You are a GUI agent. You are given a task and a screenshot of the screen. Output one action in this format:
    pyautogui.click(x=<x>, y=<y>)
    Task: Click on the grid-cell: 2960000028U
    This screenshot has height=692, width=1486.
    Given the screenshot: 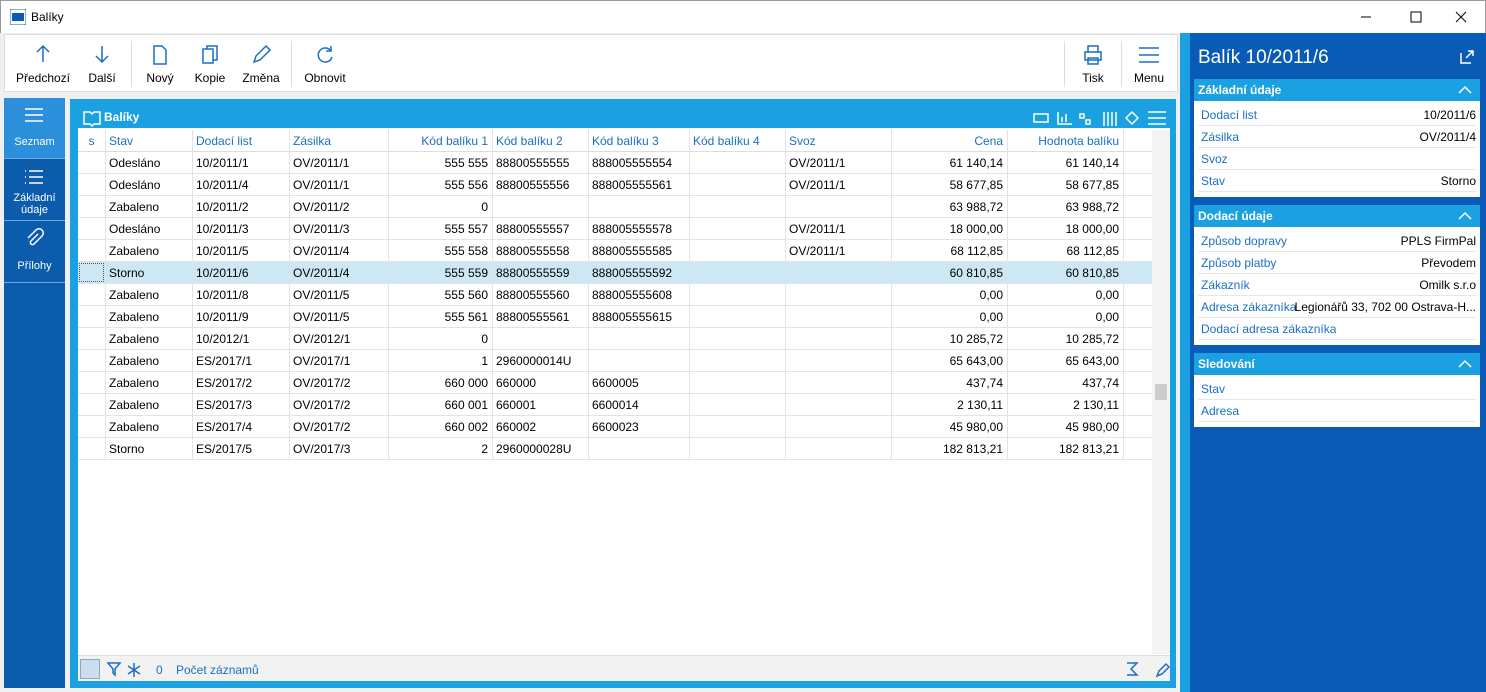 What is the action you would take?
    pyautogui.click(x=534, y=449)
    